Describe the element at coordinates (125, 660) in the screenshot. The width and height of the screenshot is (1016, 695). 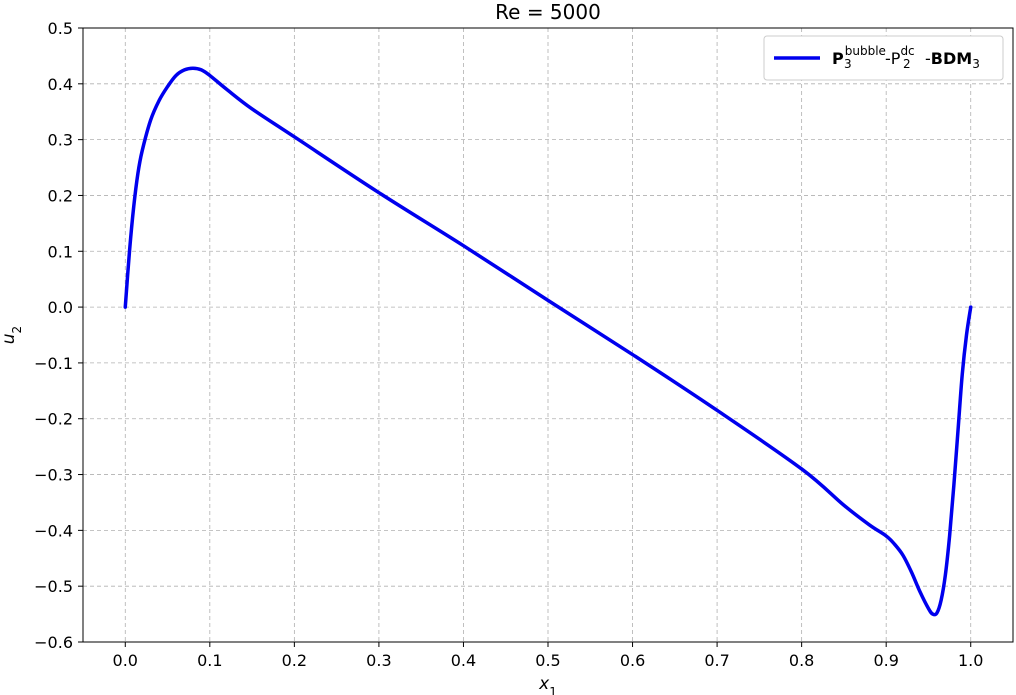
I see `x-tick-label: 0.0` at that location.